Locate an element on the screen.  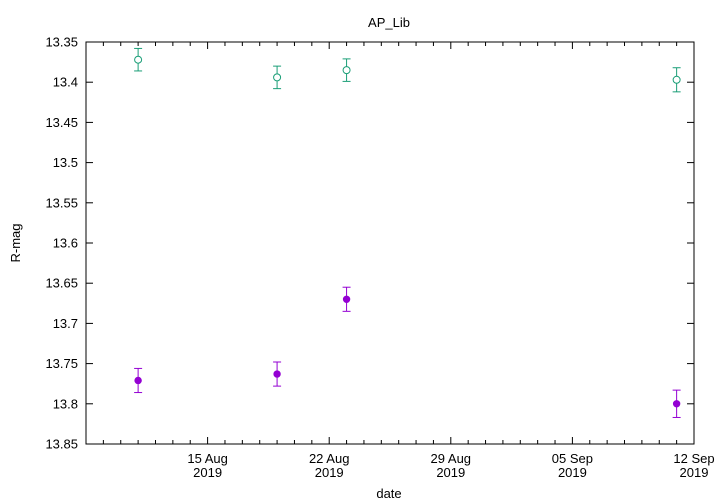
x-tick-year-3: 2019 is located at coordinates (572, 472).